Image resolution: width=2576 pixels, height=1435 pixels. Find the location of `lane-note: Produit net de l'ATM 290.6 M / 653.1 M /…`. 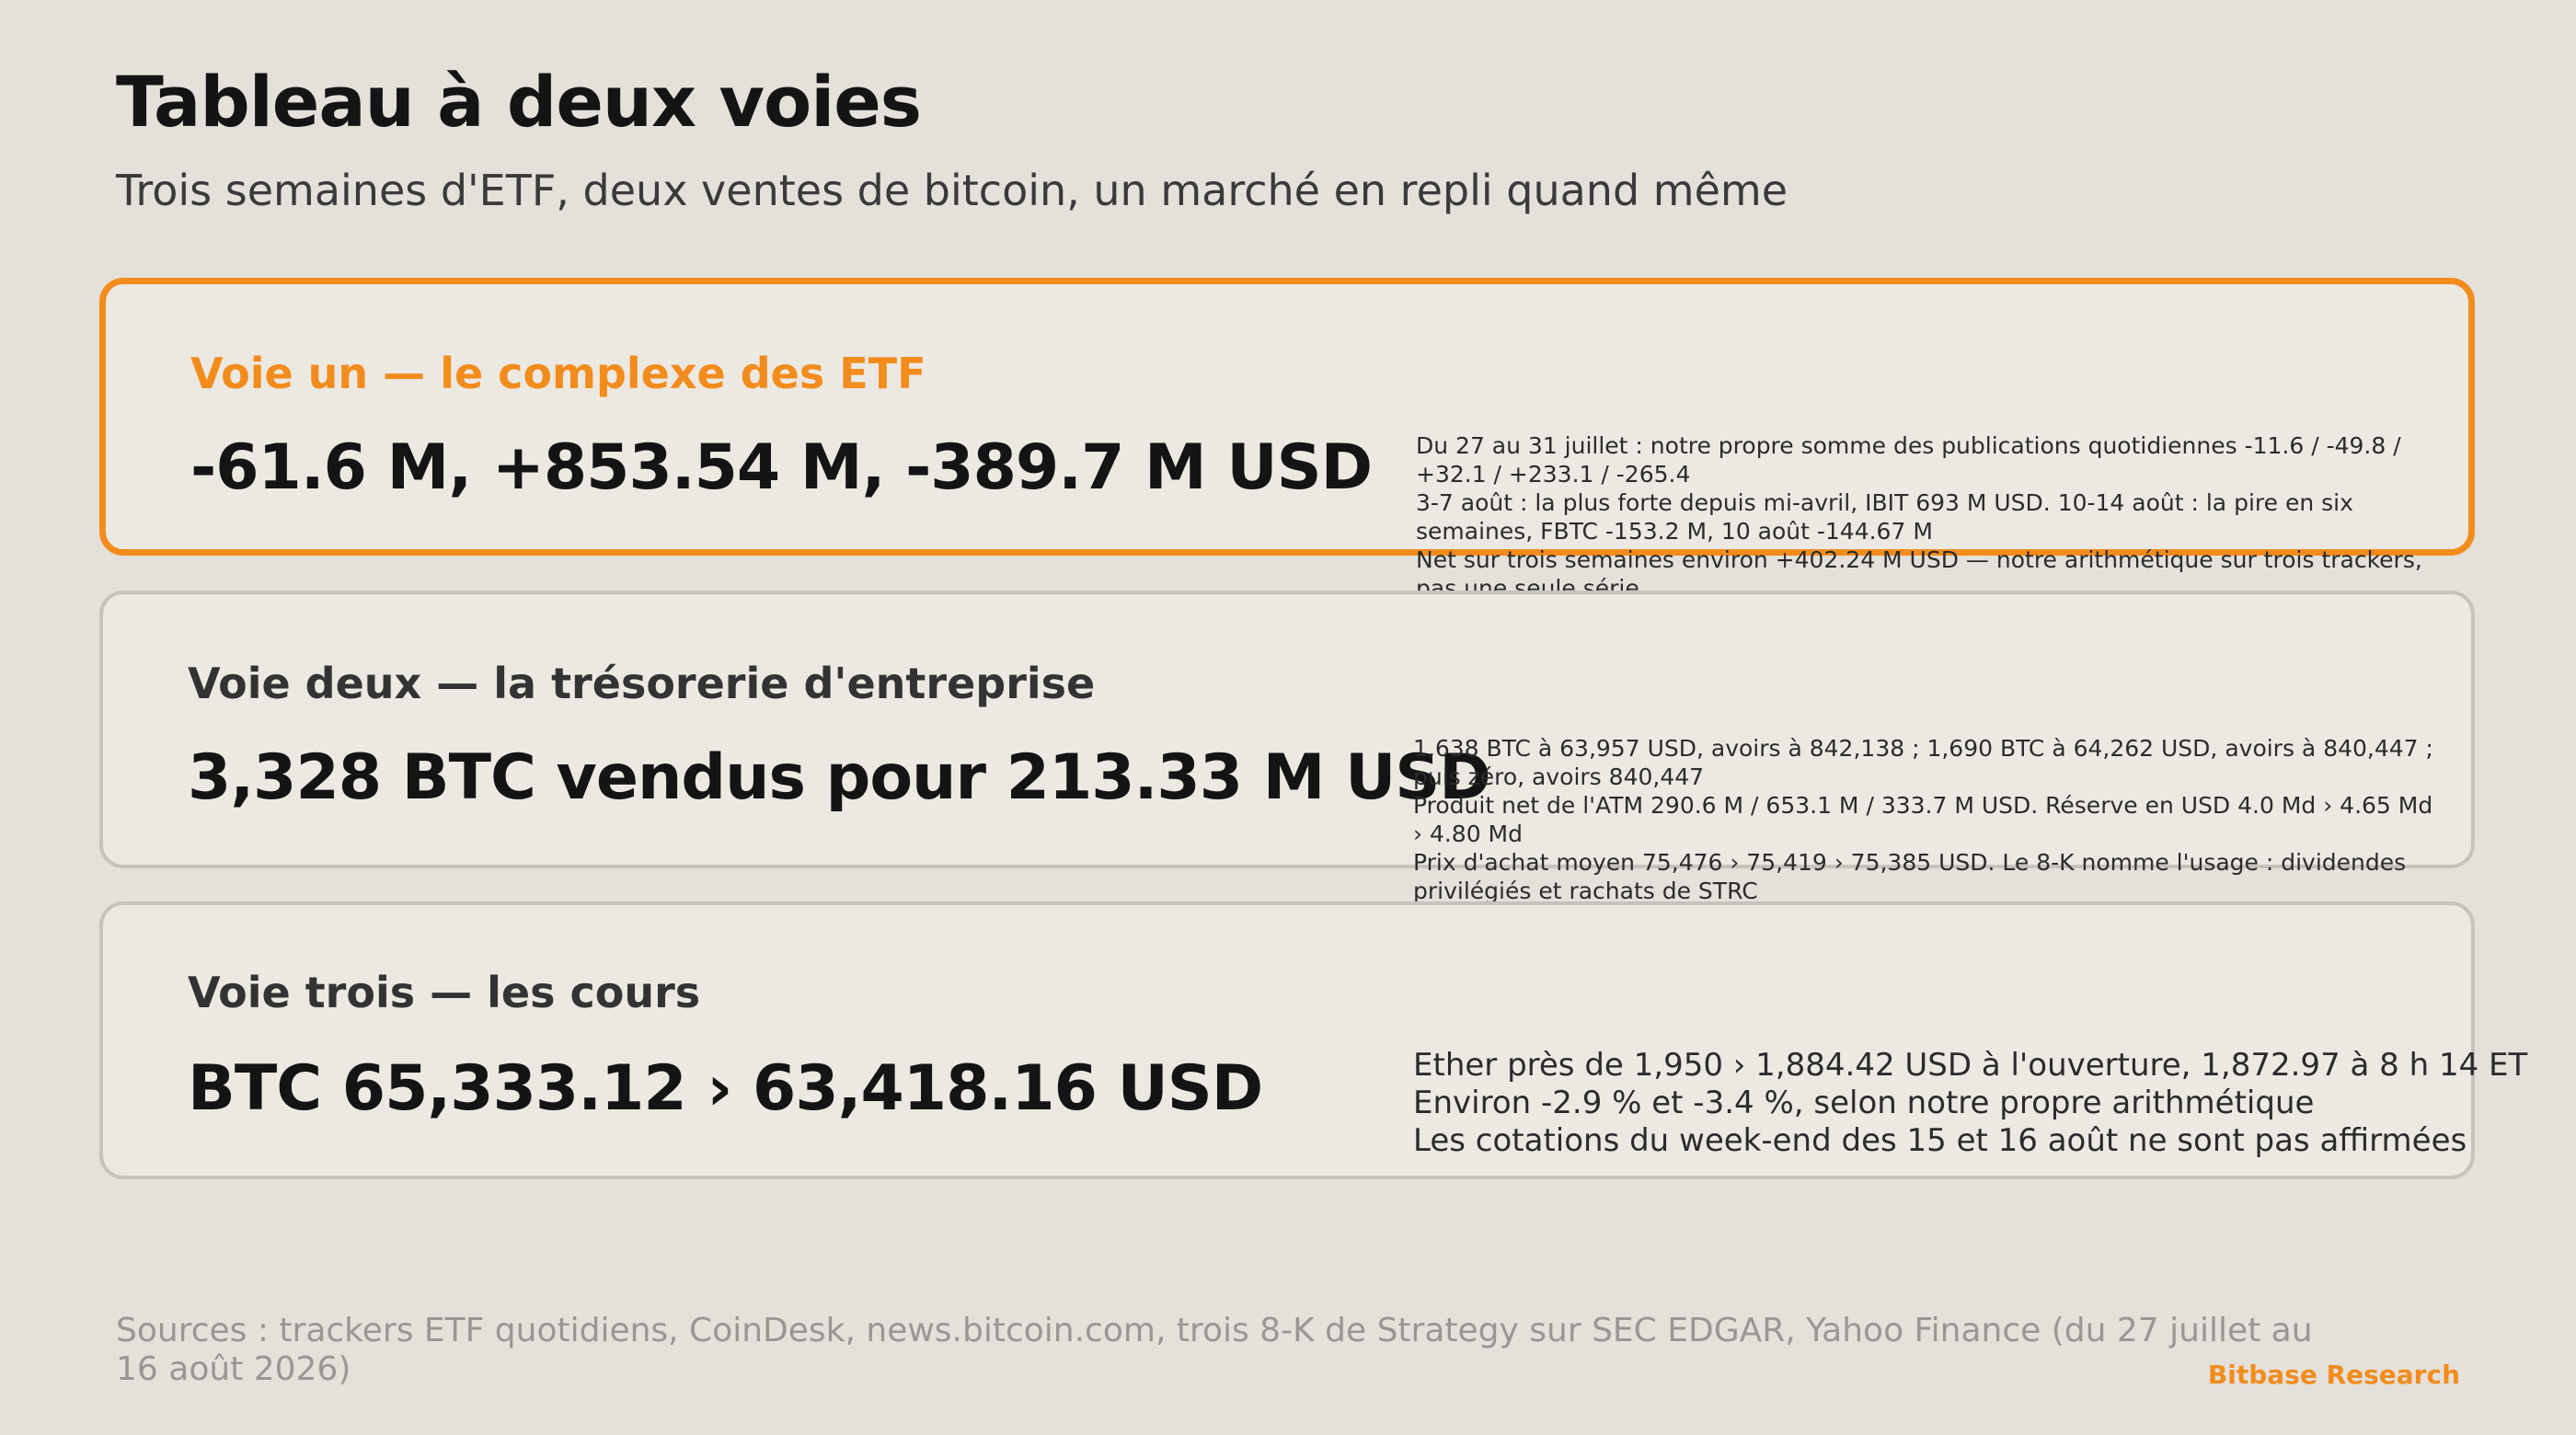

lane-note: Produit net de l'ATM 290.6 M / 653.1 M /… is located at coordinates (1923, 819).